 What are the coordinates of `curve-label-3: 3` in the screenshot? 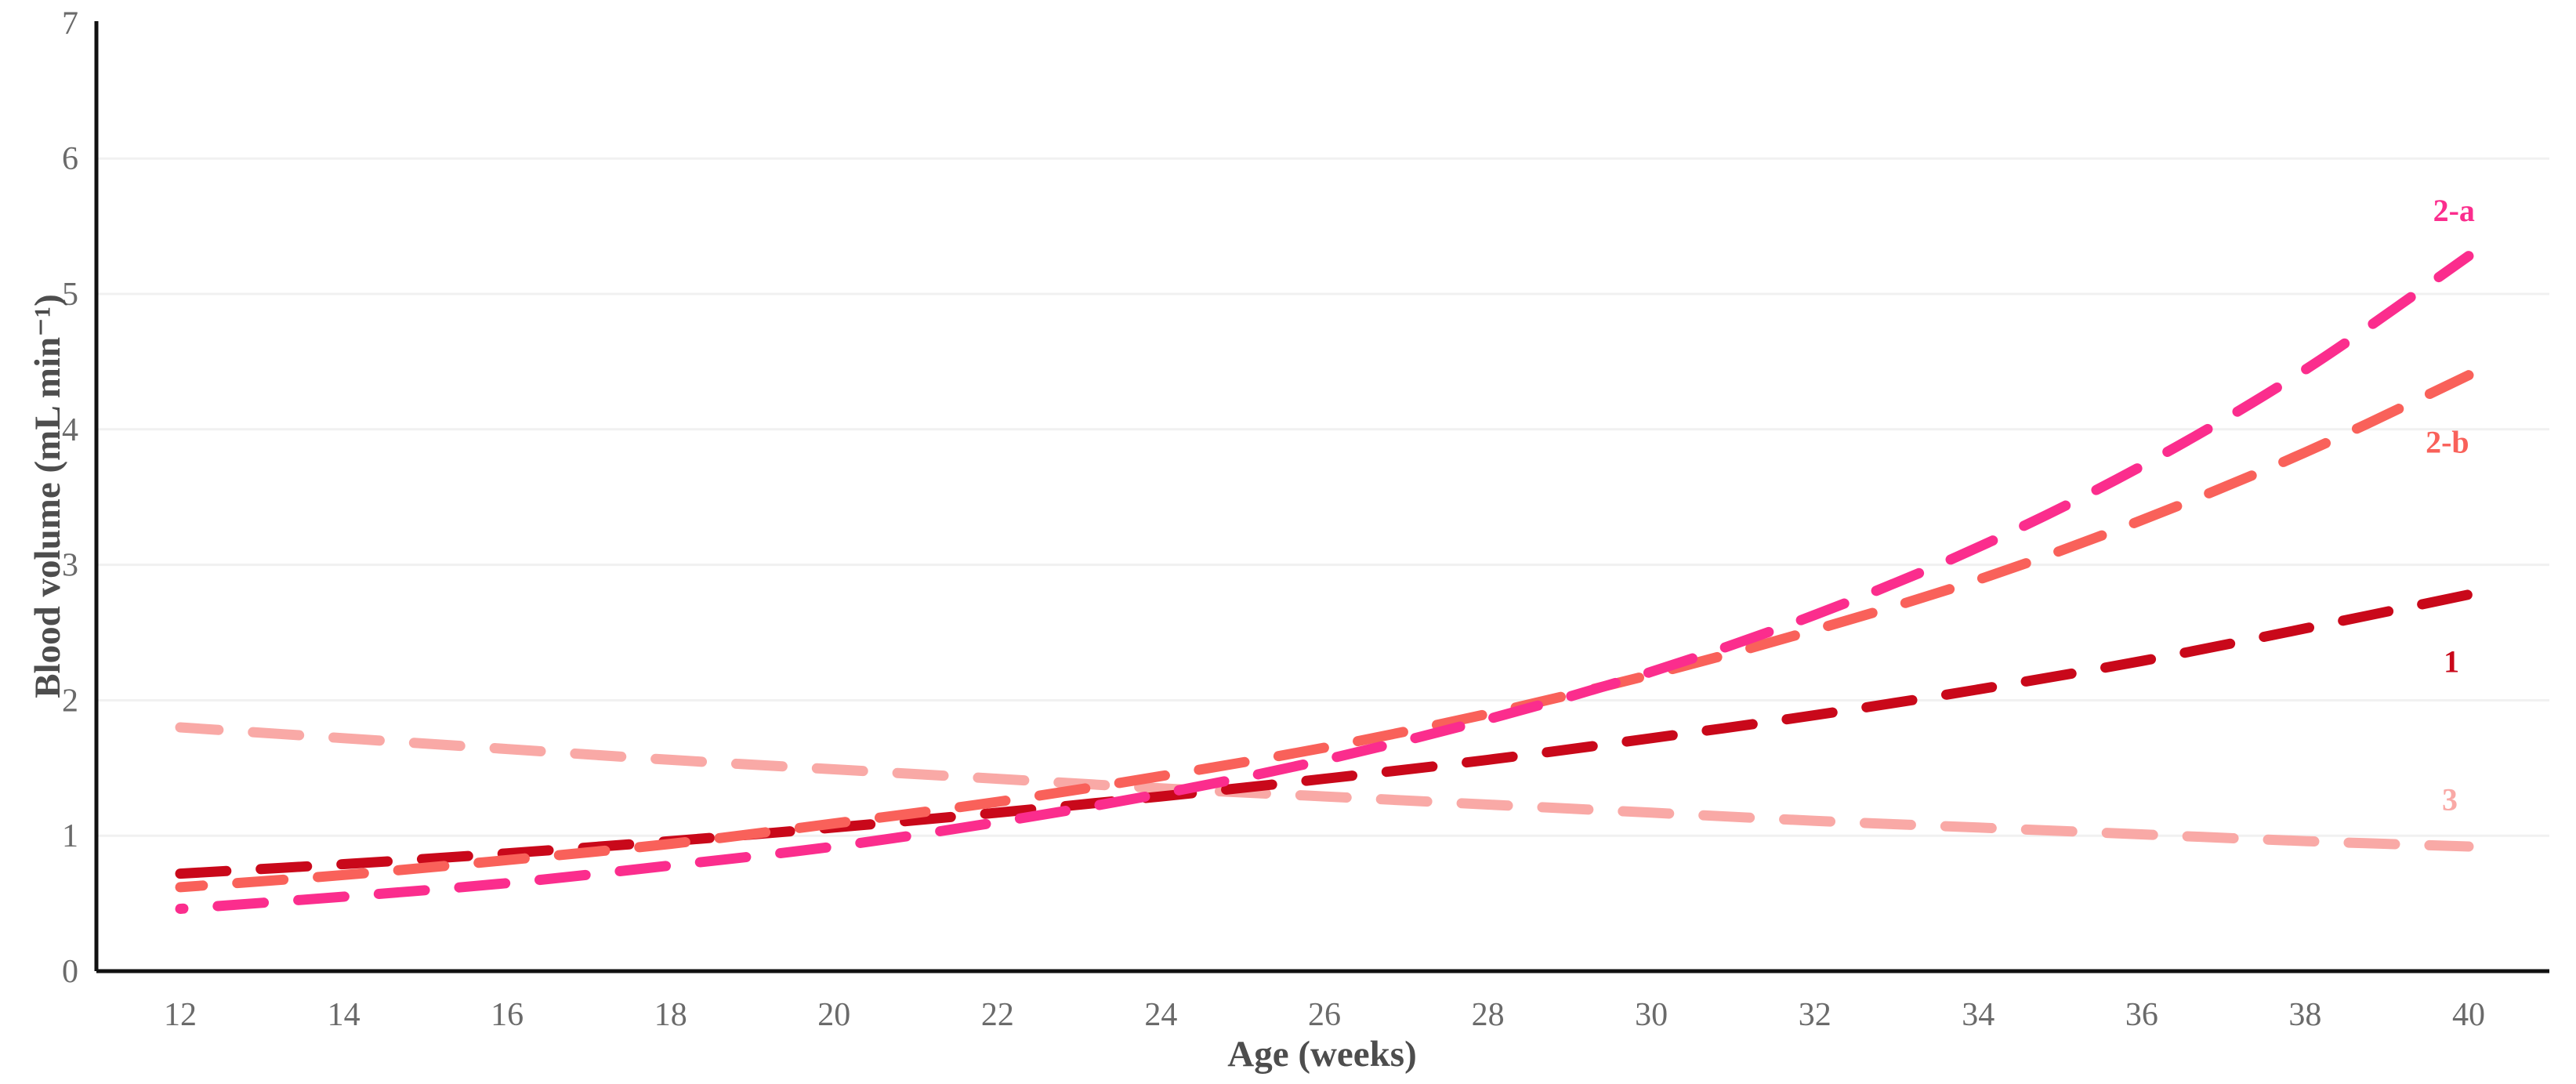 It's located at (2450, 800).